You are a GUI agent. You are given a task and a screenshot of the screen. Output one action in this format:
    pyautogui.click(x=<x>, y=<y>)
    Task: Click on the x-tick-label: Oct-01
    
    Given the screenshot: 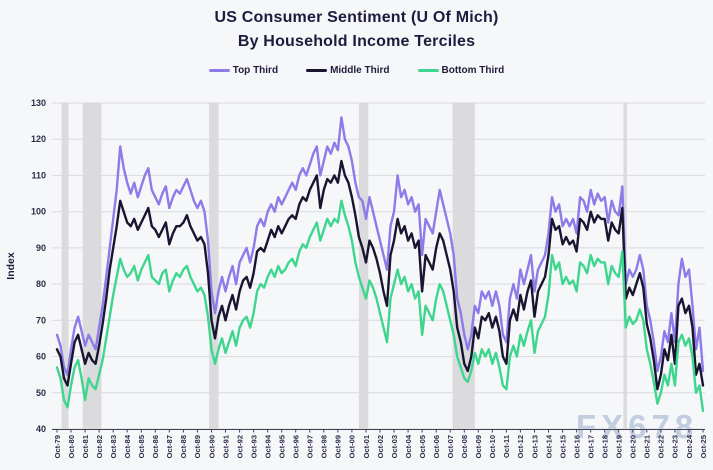 What is the action you would take?
    pyautogui.click(x=366, y=446)
    